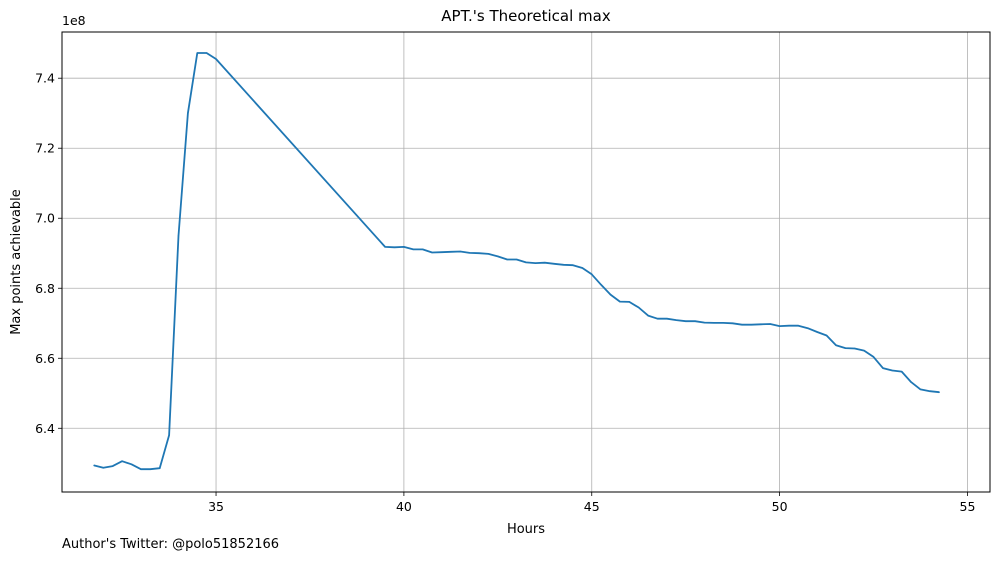 Image resolution: width=1001 pixels, height=562 pixels. I want to click on x-tick-label: 40, so click(404, 506).